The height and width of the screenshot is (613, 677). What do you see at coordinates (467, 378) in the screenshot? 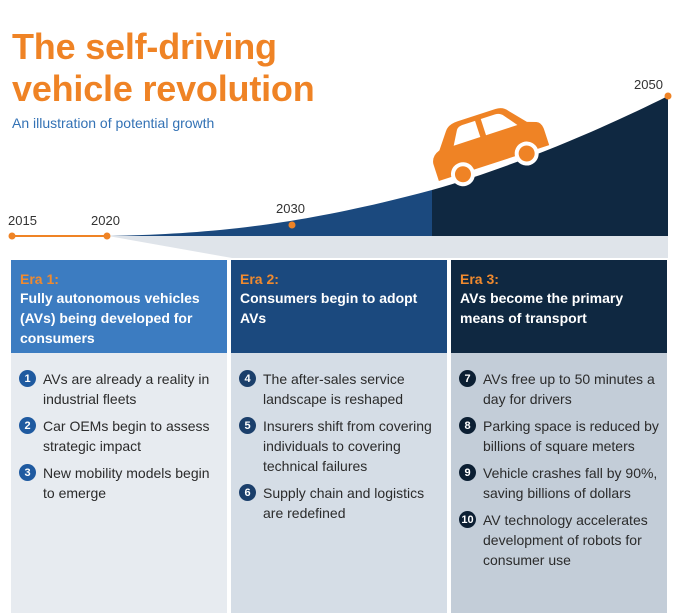
I see `number-badge: 7` at bounding box center [467, 378].